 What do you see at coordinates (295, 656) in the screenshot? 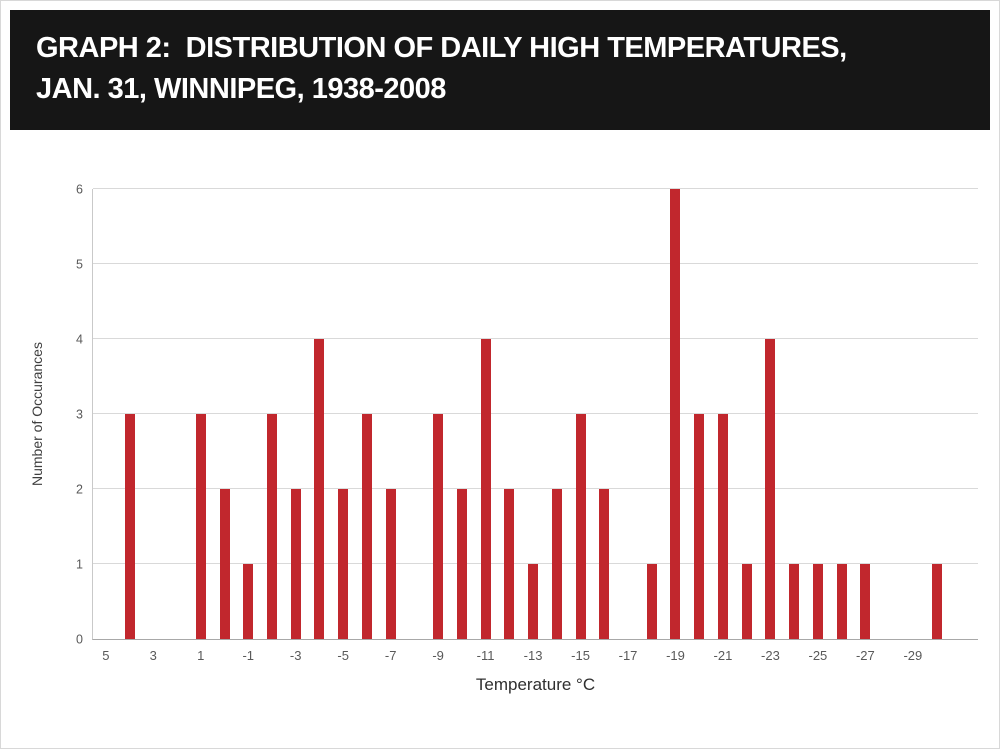
I see `x-tick-label: -3` at bounding box center [295, 656].